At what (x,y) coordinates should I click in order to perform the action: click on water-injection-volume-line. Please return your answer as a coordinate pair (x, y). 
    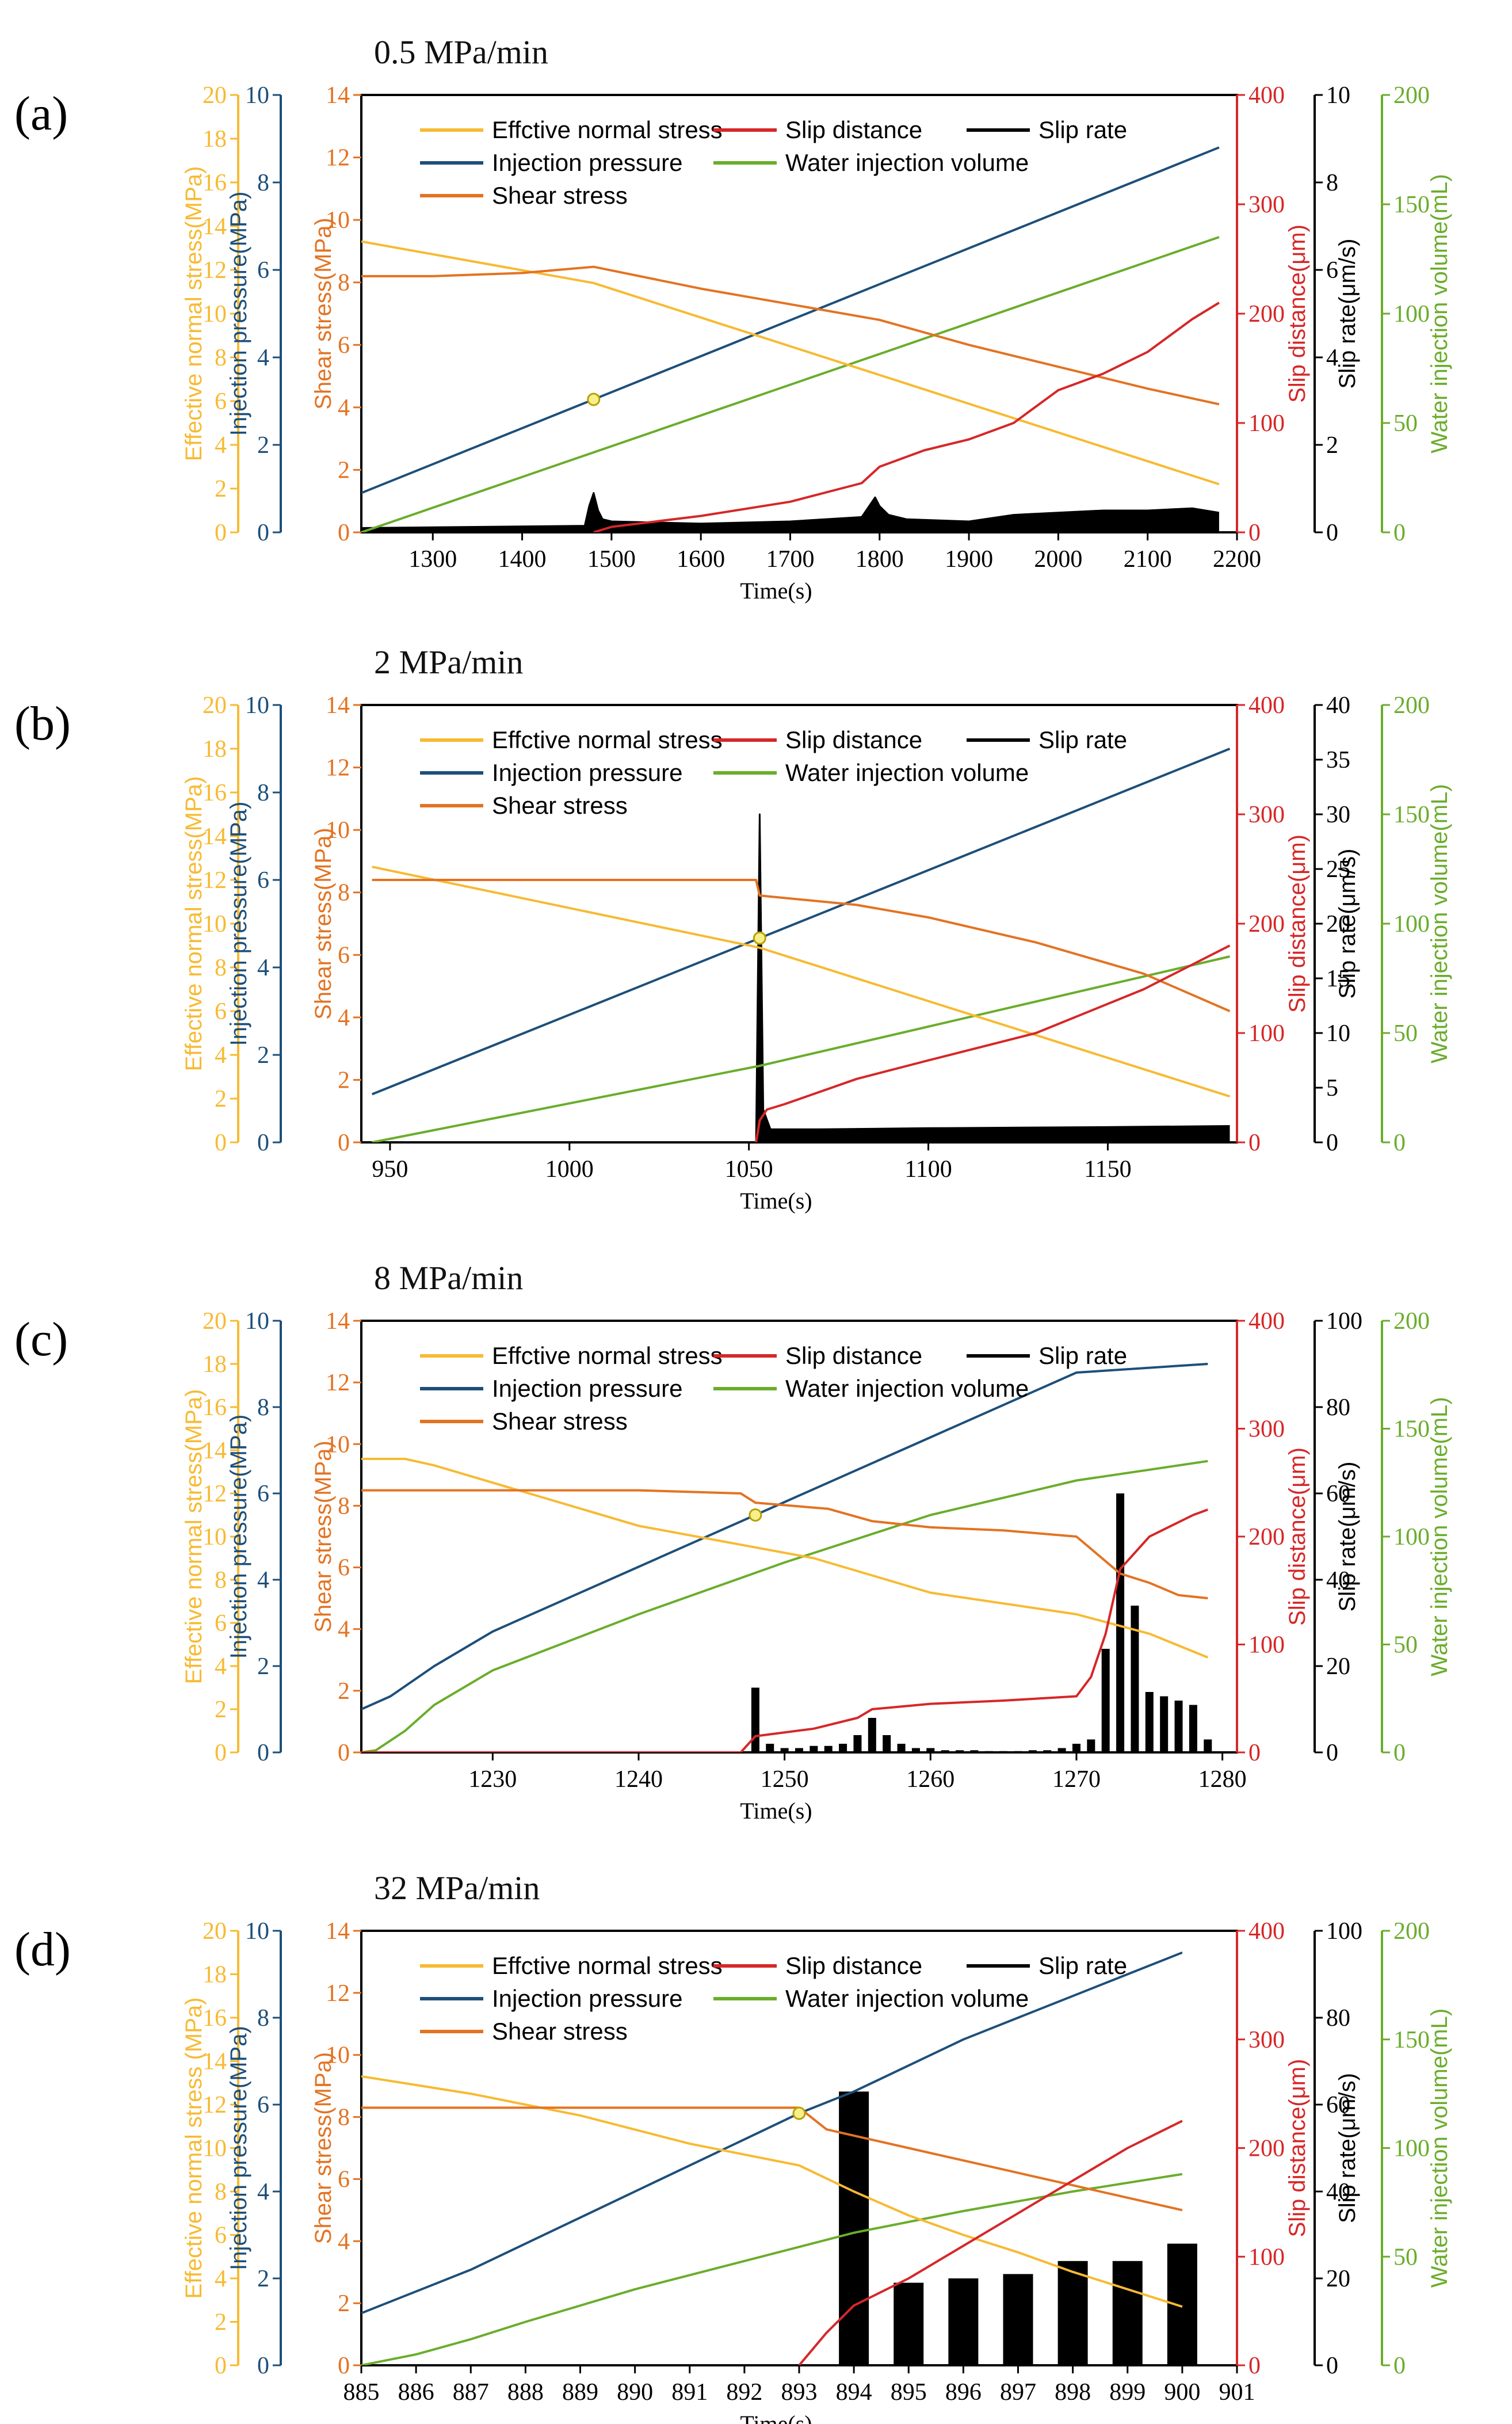
    Looking at the image, I should click on (790, 384).